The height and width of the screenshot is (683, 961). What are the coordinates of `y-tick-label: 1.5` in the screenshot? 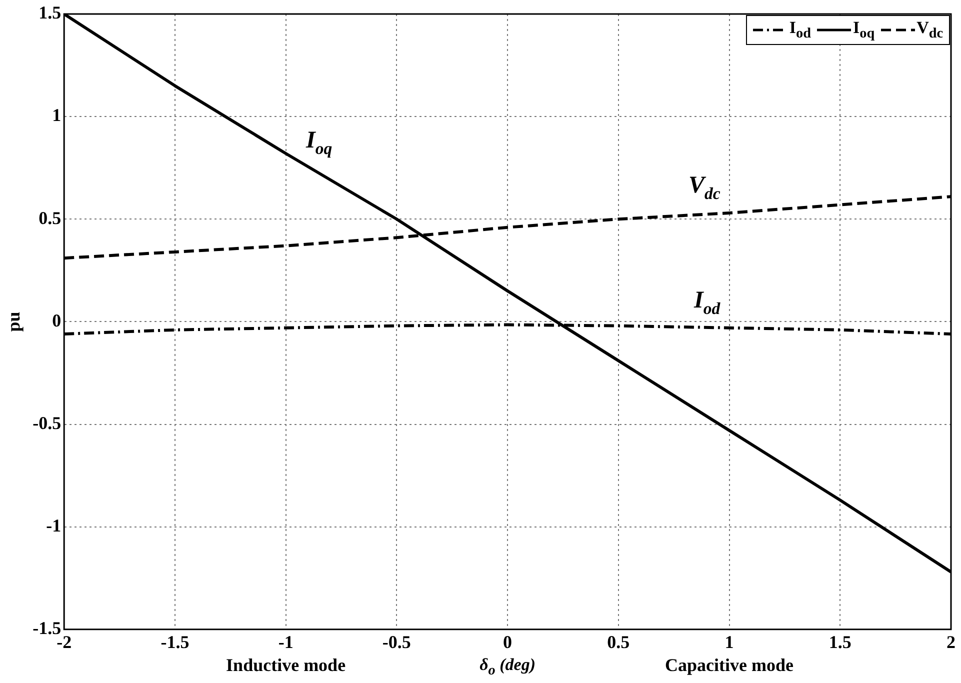 It's located at (50, 12).